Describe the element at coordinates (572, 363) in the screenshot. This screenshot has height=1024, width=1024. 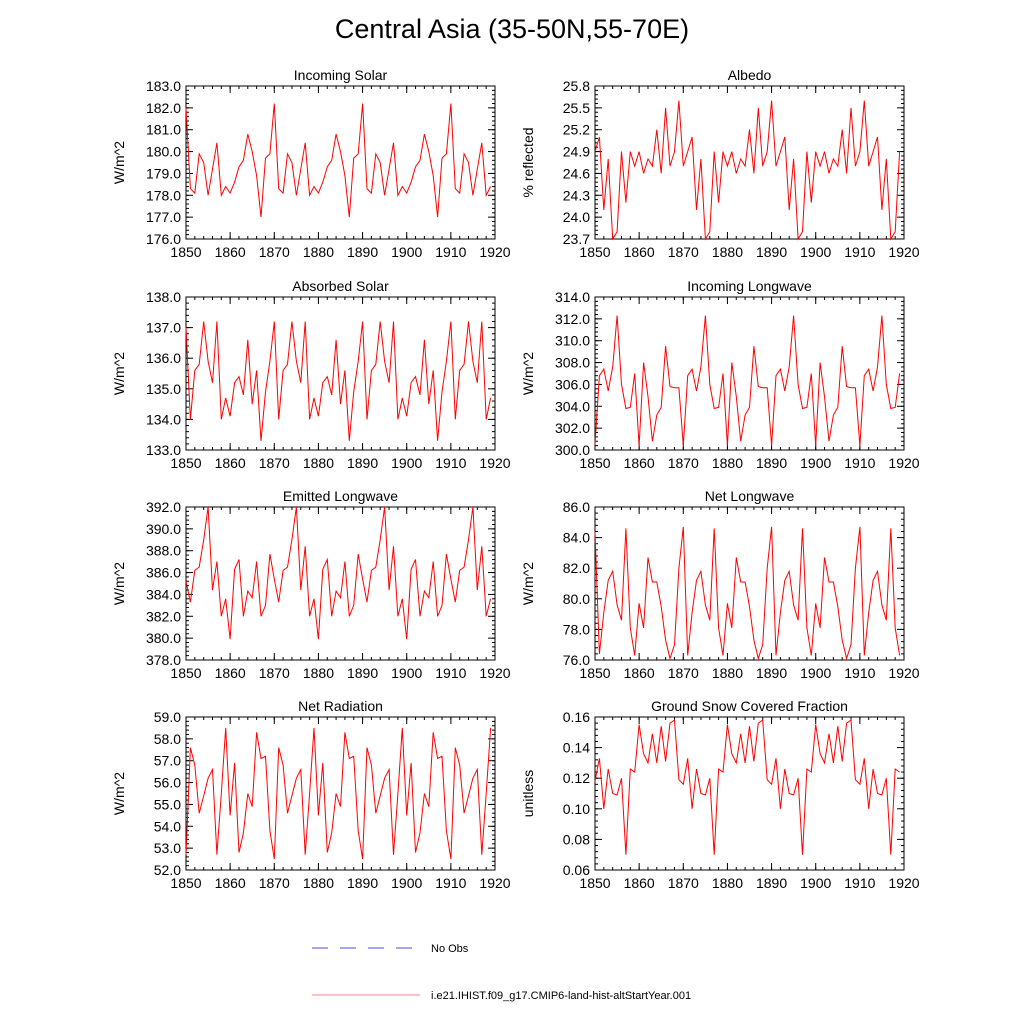
I see `y-tick-label: 308.0` at that location.